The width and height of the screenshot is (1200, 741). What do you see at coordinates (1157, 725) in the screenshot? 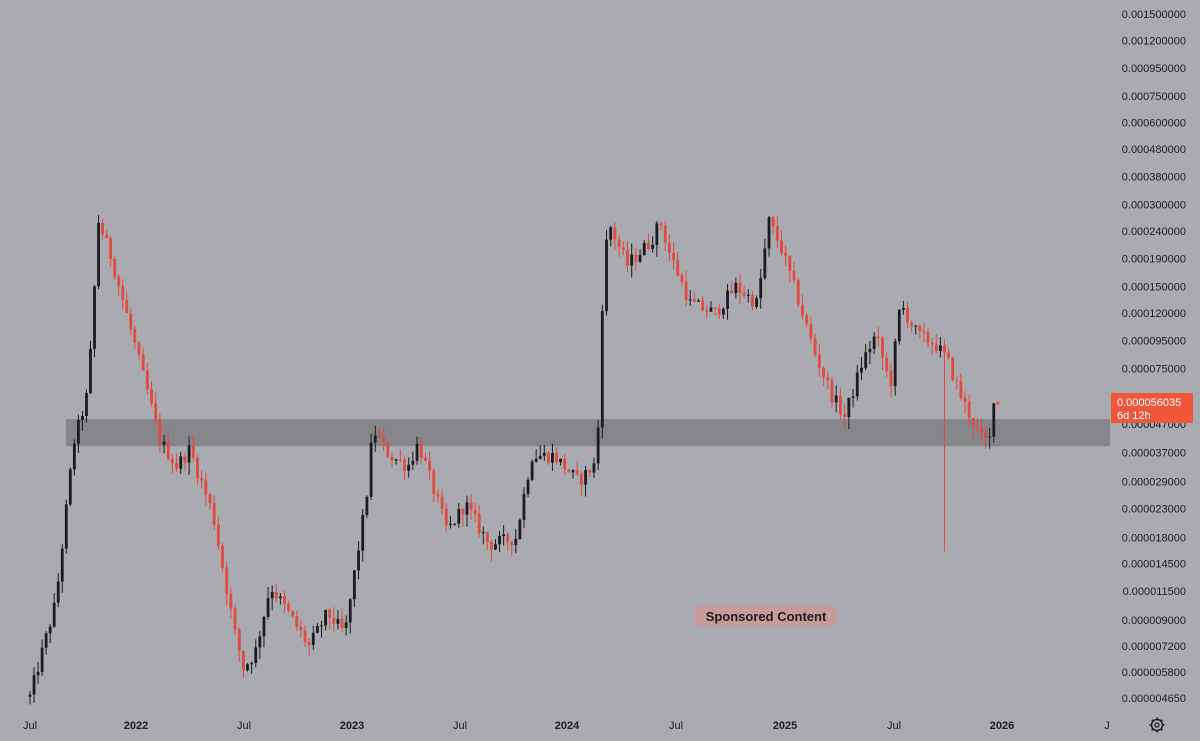
I see `gear-icon` at bounding box center [1157, 725].